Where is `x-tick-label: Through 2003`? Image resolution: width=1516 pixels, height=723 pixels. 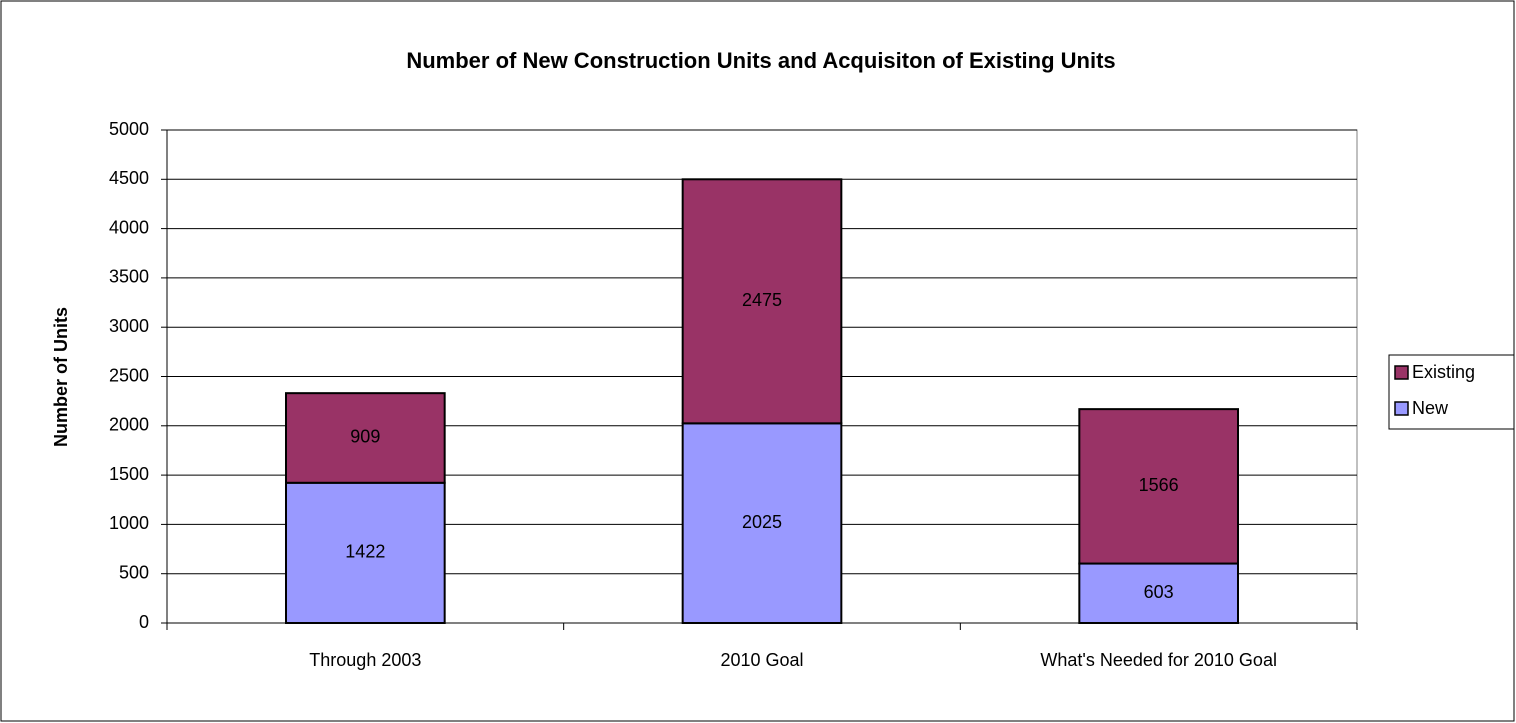 x-tick-label: Through 2003 is located at coordinates (365, 660).